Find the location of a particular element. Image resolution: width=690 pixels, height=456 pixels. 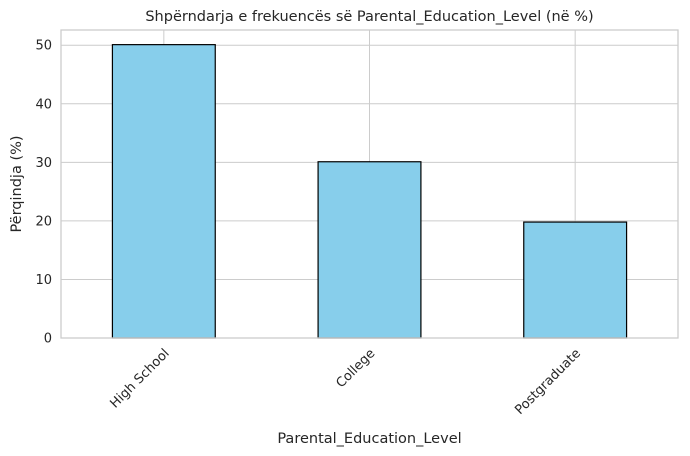

y-axis-label: Përqindja (%) is located at coordinates (17, 183).